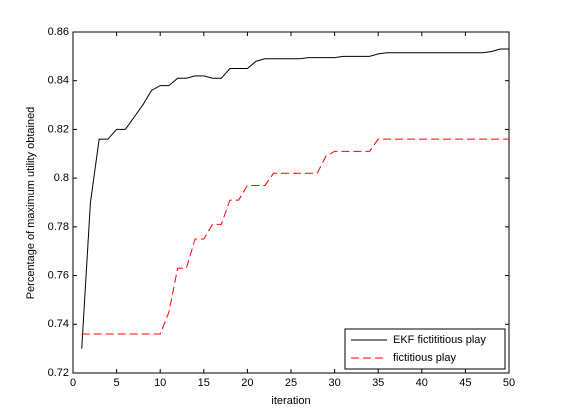  What do you see at coordinates (73, 383) in the screenshot?
I see `x-tick-label: 0` at bounding box center [73, 383].